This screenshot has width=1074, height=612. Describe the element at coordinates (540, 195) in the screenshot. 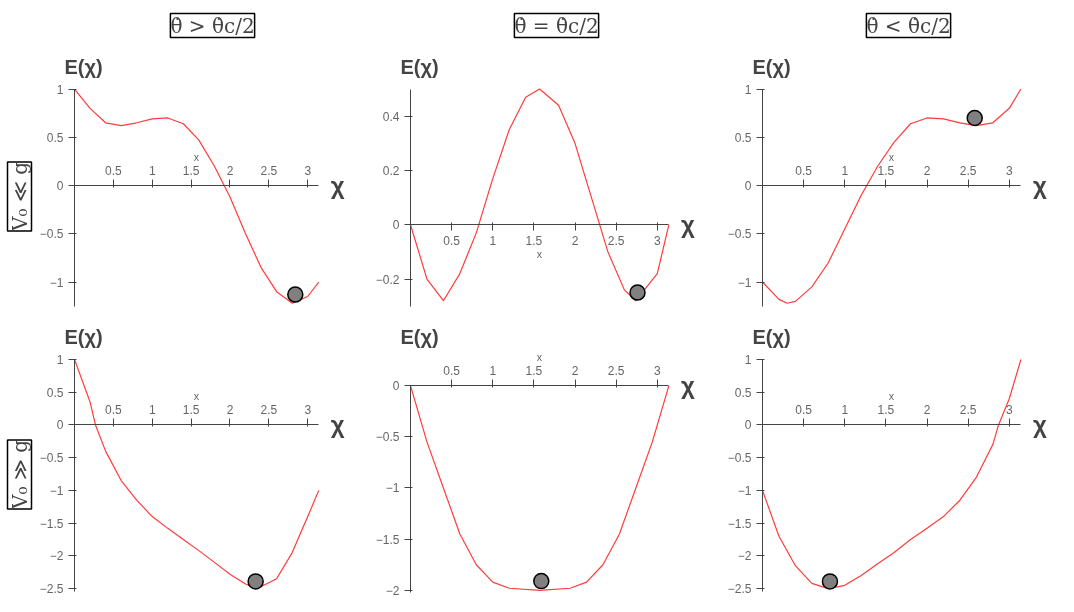

I see `line-series` at that location.